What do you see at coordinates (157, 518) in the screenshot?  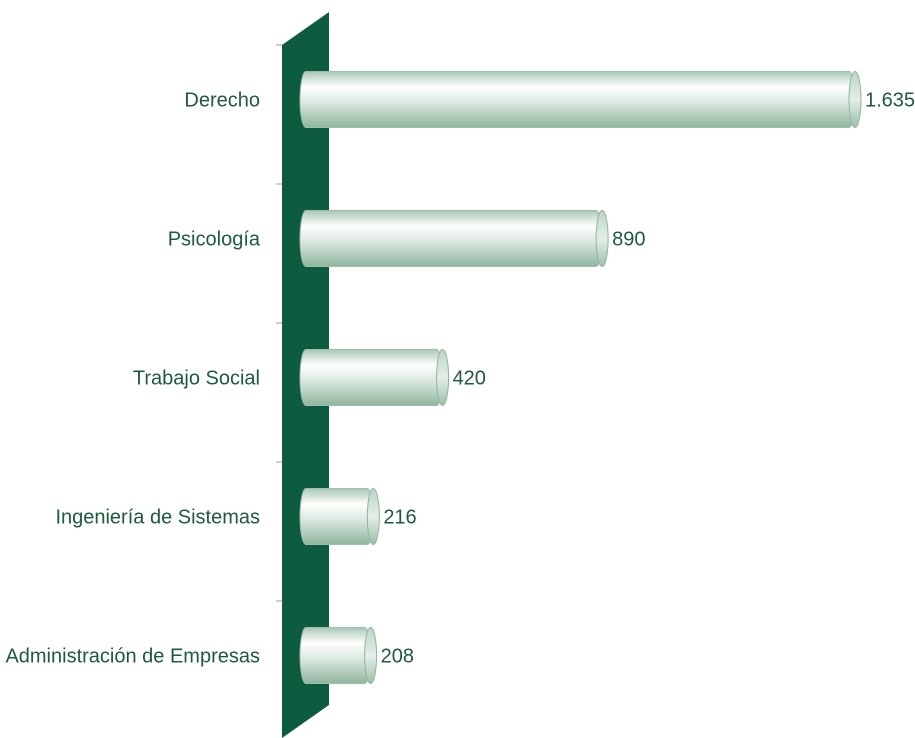 I see `category-label: Ingeniería de Sistemas` at bounding box center [157, 518].